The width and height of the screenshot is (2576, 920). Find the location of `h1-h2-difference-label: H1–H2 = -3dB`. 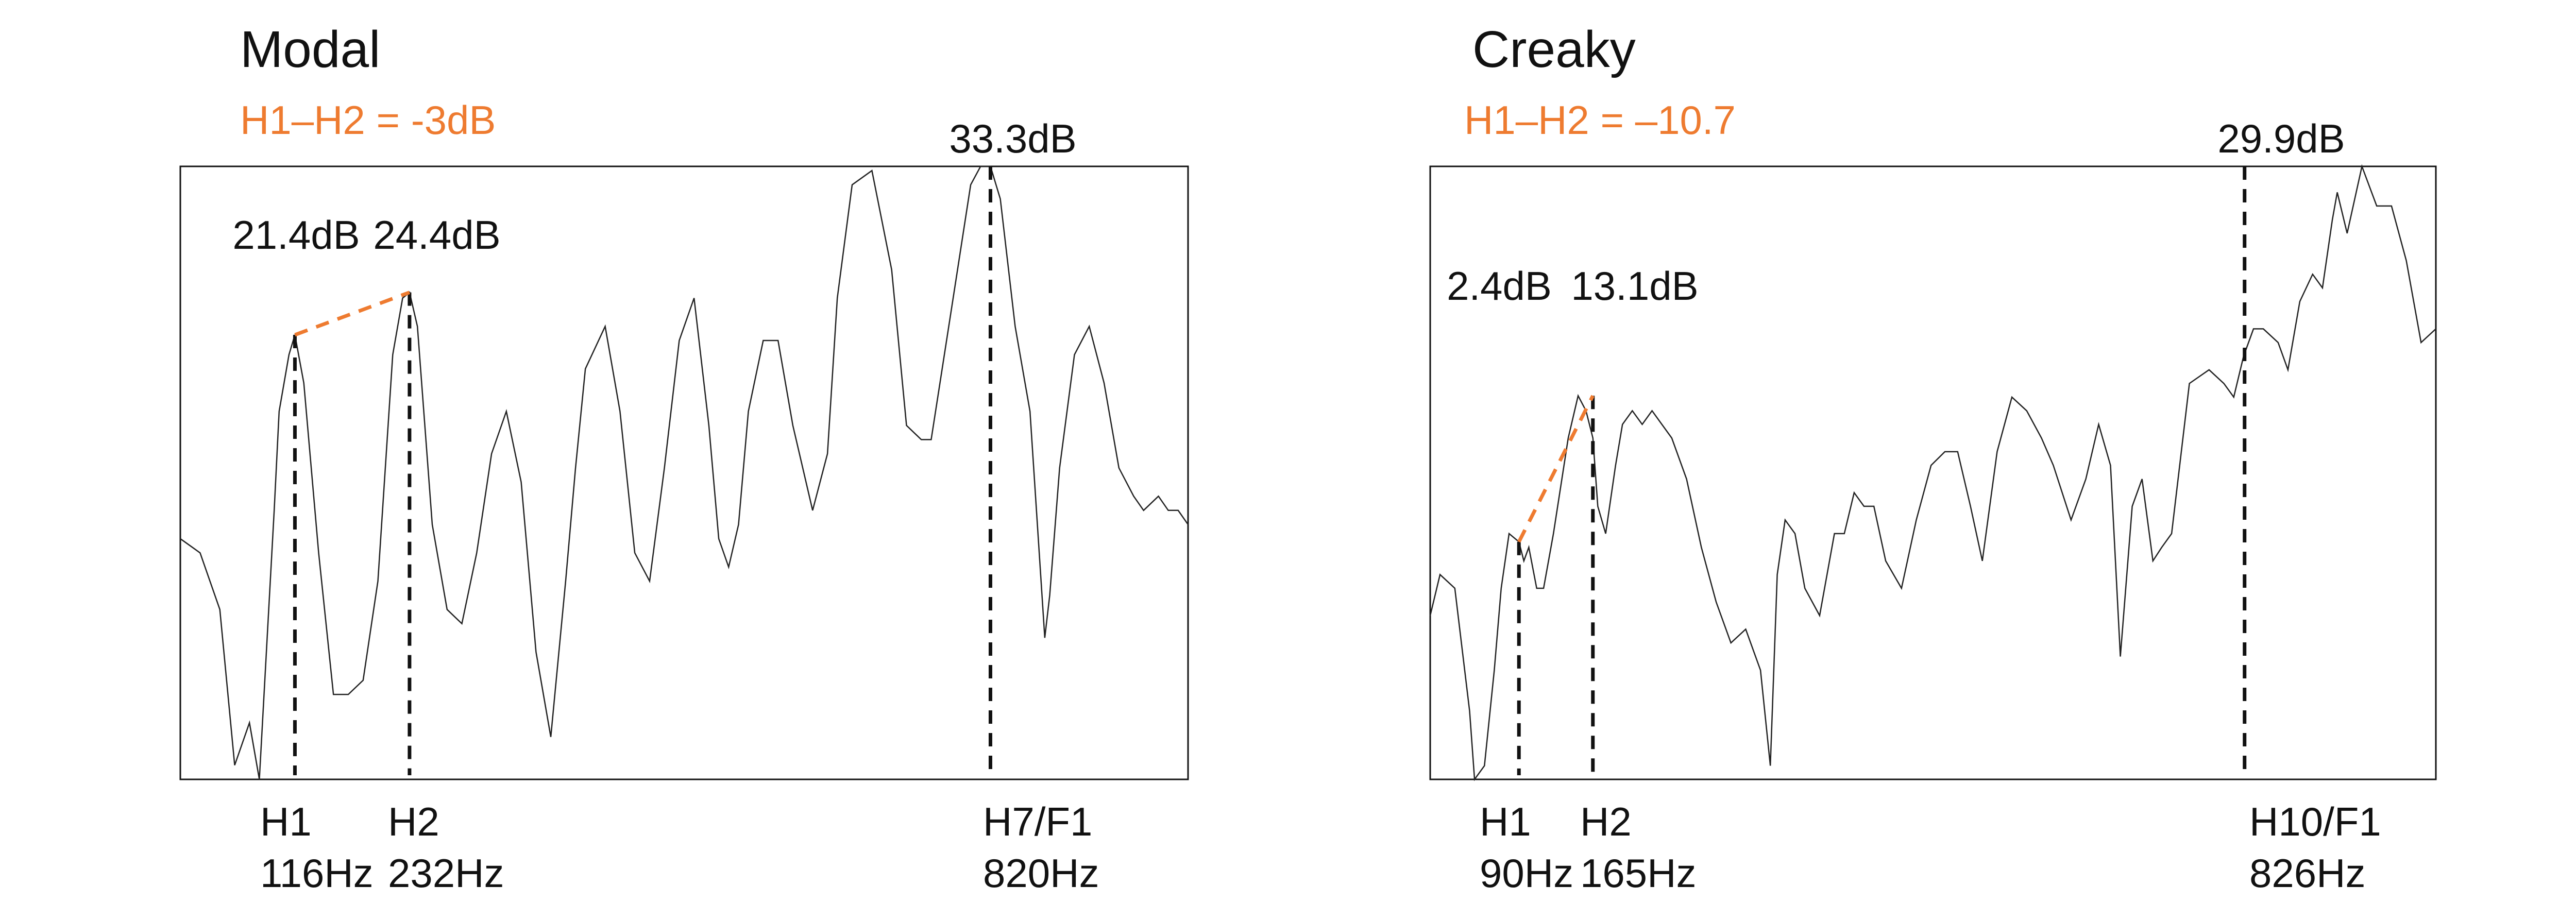

h1-h2-difference-label: H1–H2 = -3dB is located at coordinates (368, 120).